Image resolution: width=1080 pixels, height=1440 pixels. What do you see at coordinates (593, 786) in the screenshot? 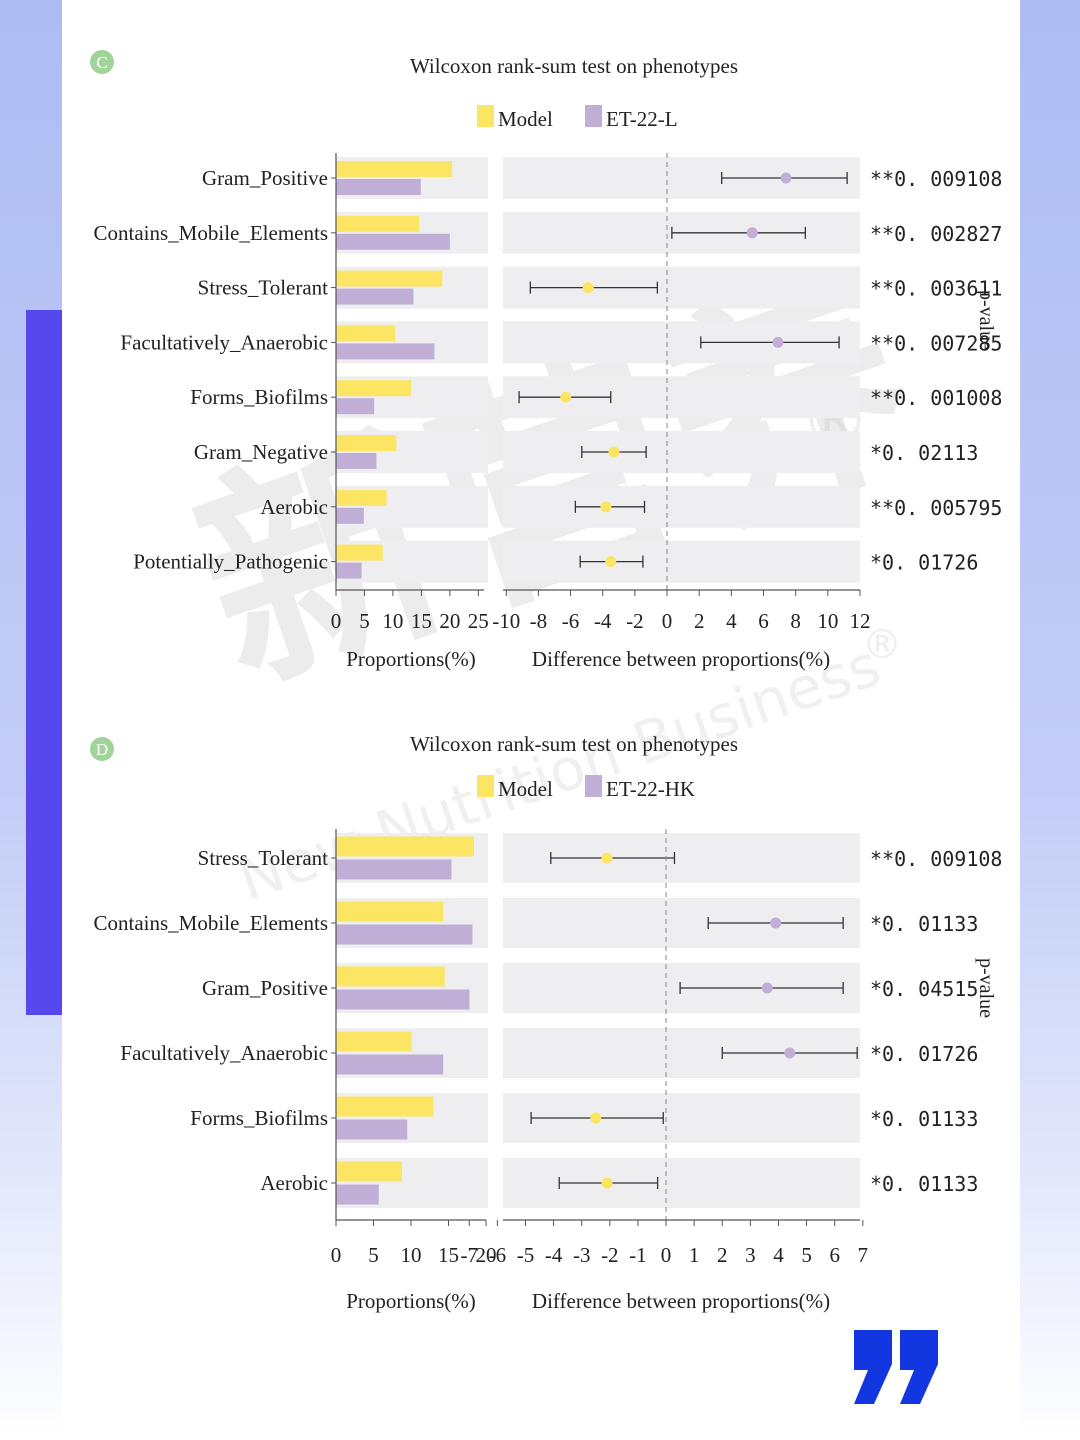
I see `legend-swatch-et-22-hk` at bounding box center [593, 786].